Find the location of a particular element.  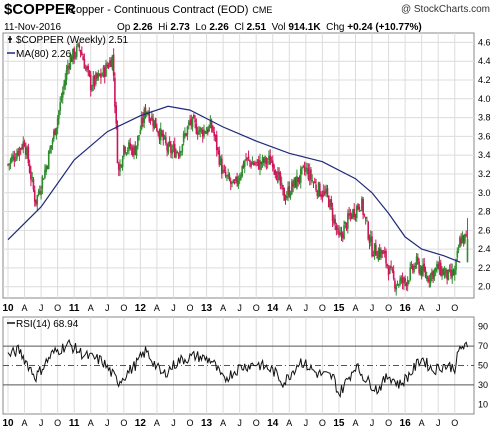

x-tick-label: 13 is located at coordinates (207, 308).